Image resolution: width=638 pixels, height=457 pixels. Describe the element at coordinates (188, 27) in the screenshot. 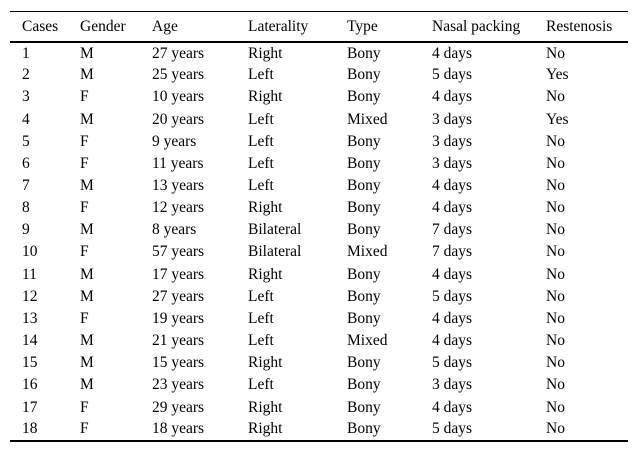

I see `column-header-age: Age` at that location.